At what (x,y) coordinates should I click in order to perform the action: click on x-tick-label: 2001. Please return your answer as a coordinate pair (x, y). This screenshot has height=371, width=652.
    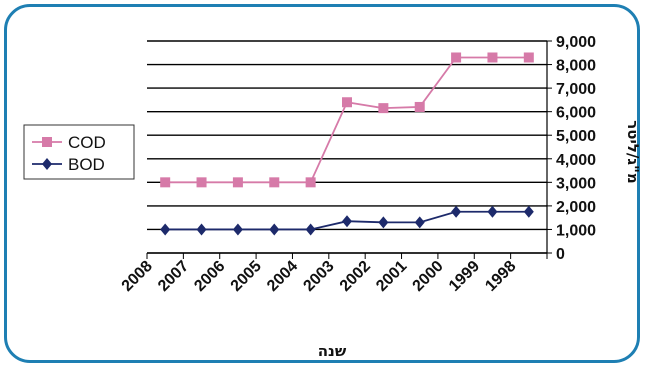
    Looking at the image, I should click on (391, 276).